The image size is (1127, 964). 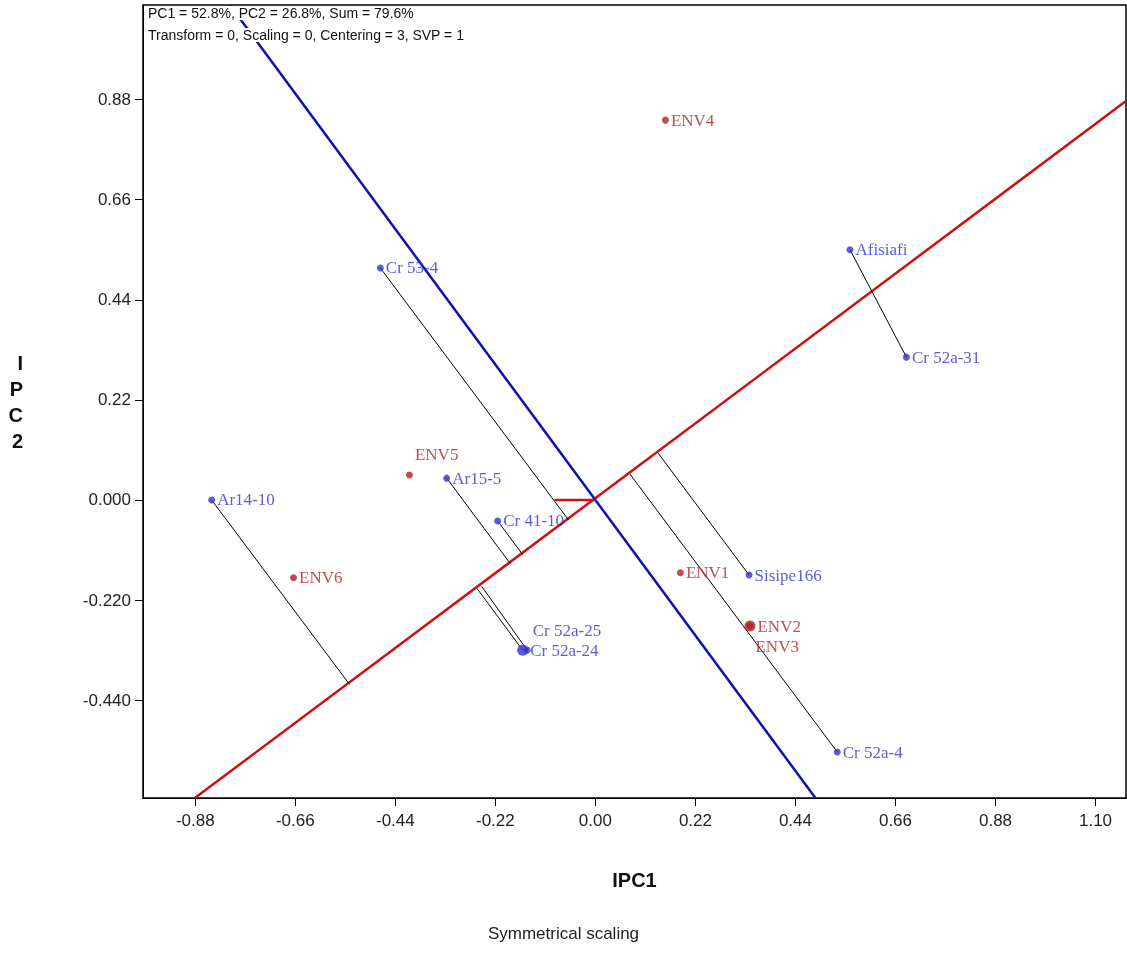 I want to click on x-tick-label: -0.22, so click(x=495, y=820).